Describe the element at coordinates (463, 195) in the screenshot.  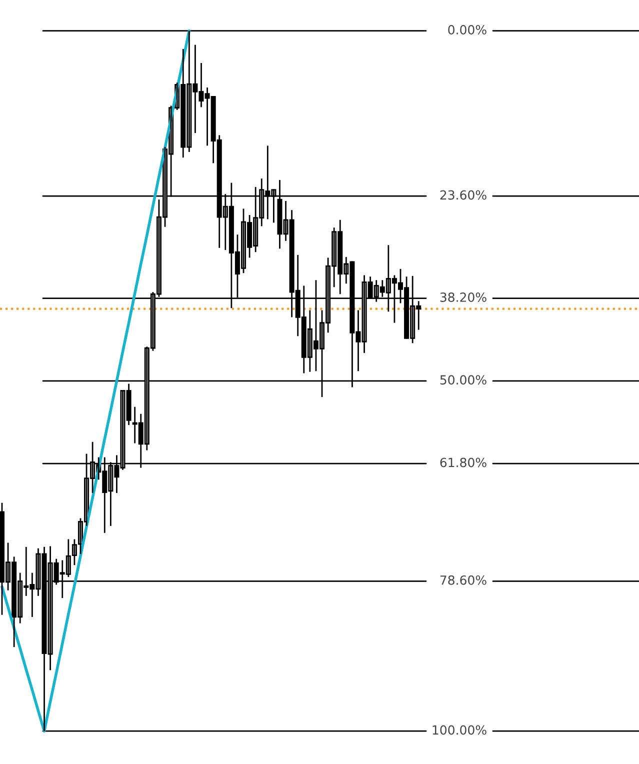
I see `y-tick-label: 23.60%` at that location.